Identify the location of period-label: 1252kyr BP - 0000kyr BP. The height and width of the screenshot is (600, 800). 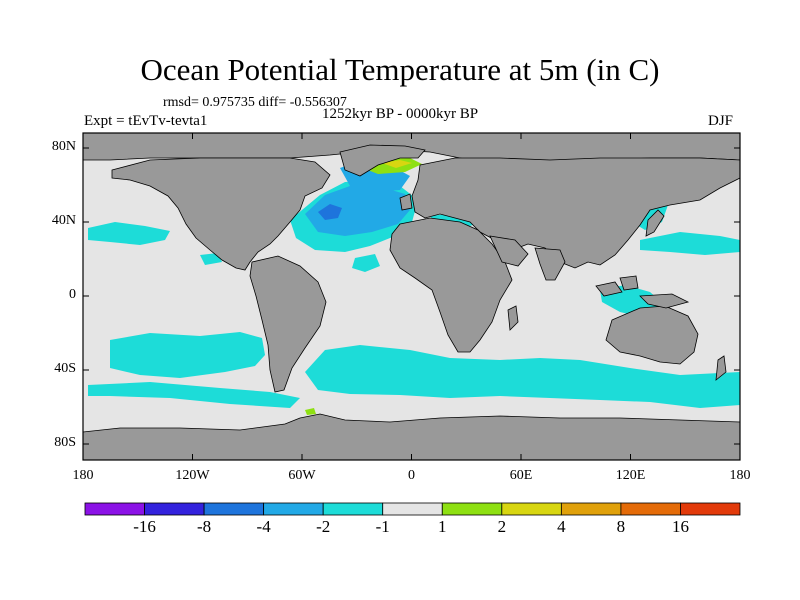
(400, 114).